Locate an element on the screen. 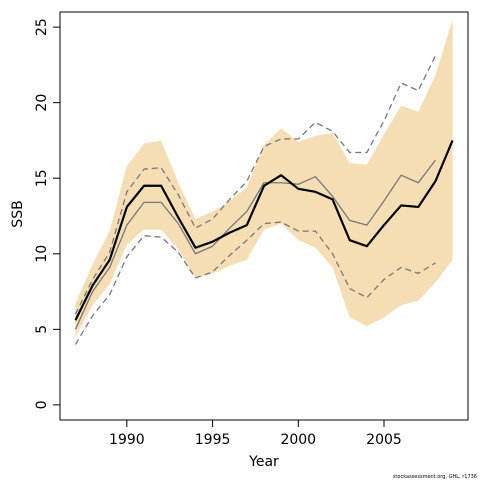 Image resolution: width=480 pixels, height=480 pixels. y-tick-label: 15 is located at coordinates (42, 178).